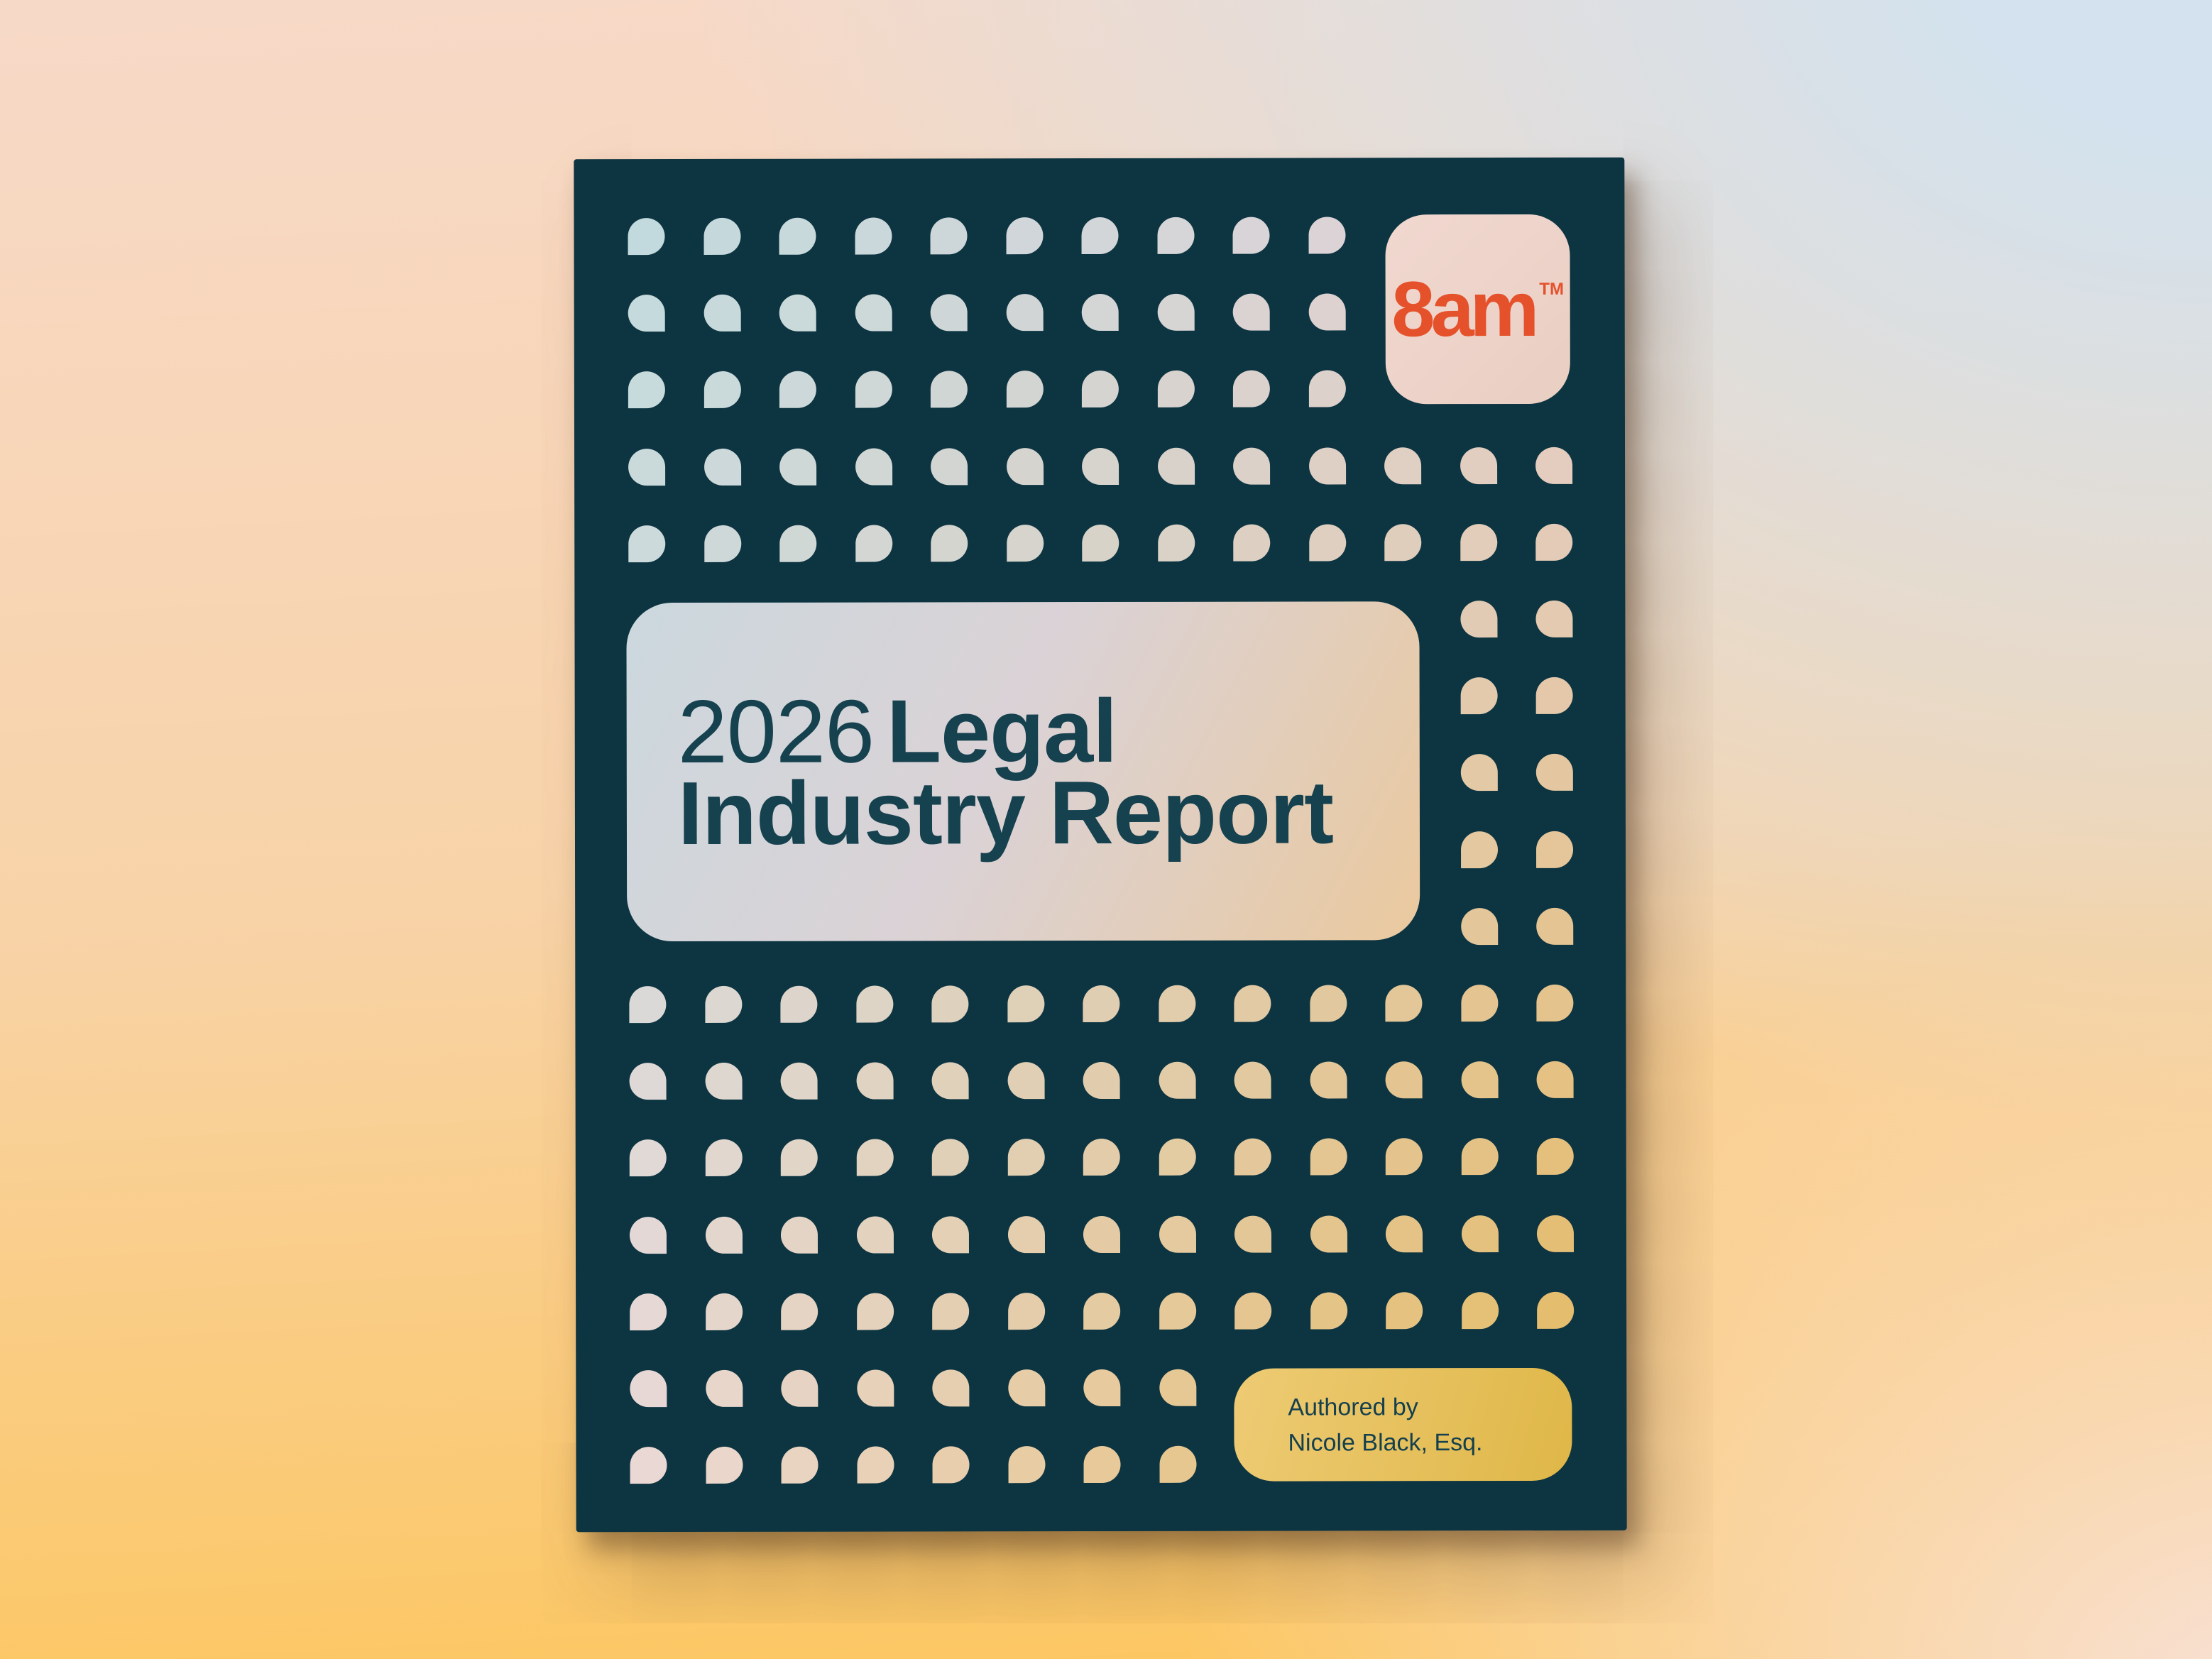 Image resolution: width=2212 pixels, height=1659 pixels. I want to click on trademark-symbol: TM, so click(1552, 289).